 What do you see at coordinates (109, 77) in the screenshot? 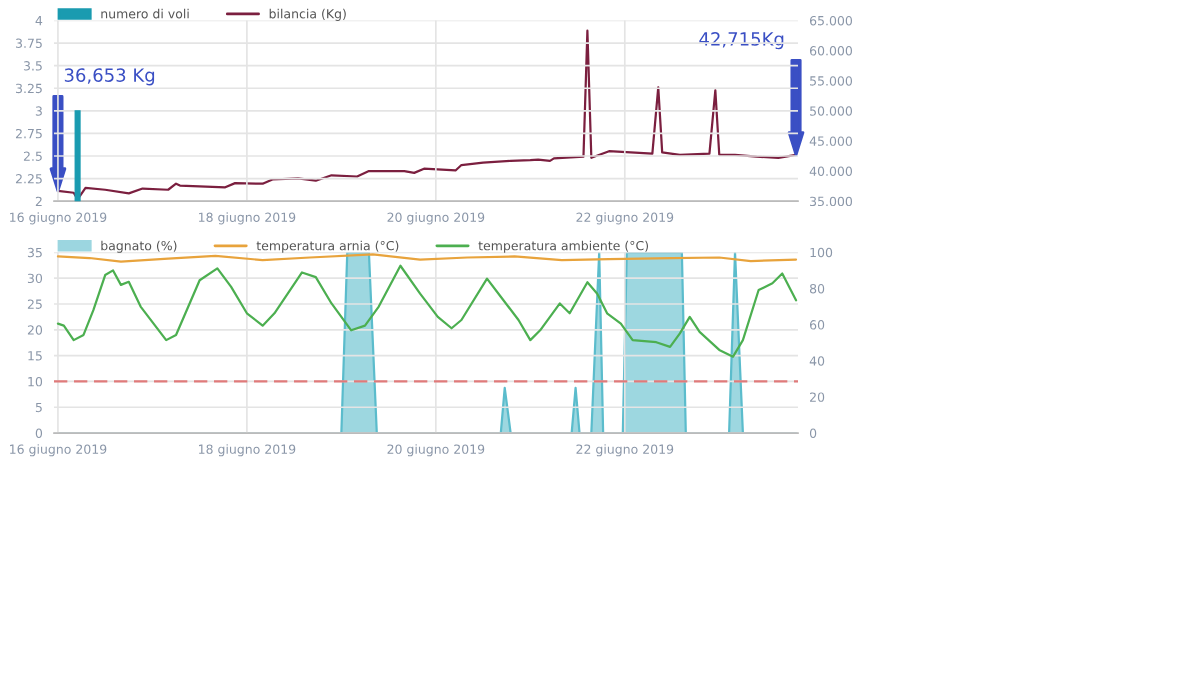
I see `annotation: 36,653 Kg` at bounding box center [109, 77].